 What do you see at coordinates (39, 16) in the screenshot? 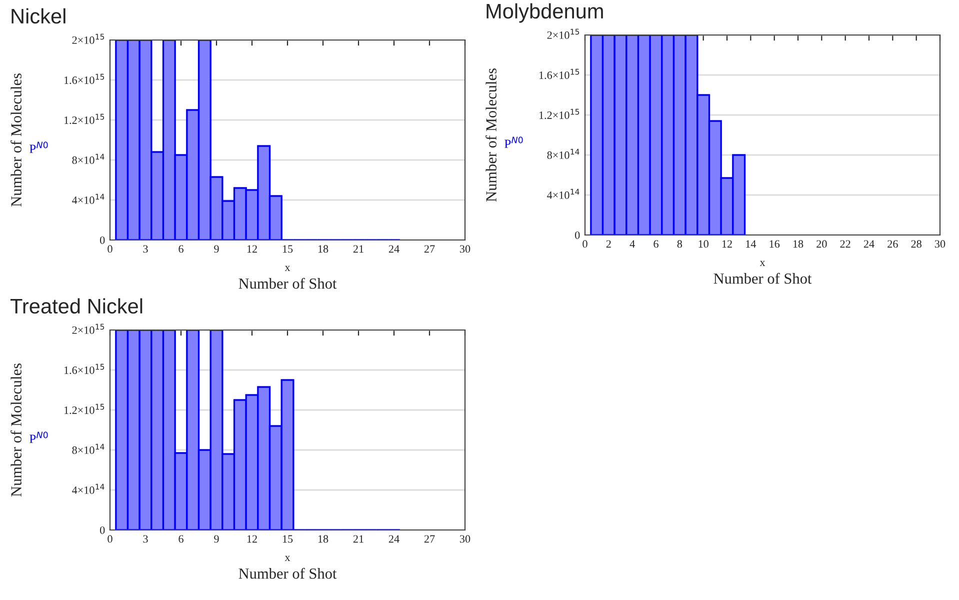
I see `chart-title: Nickel` at bounding box center [39, 16].